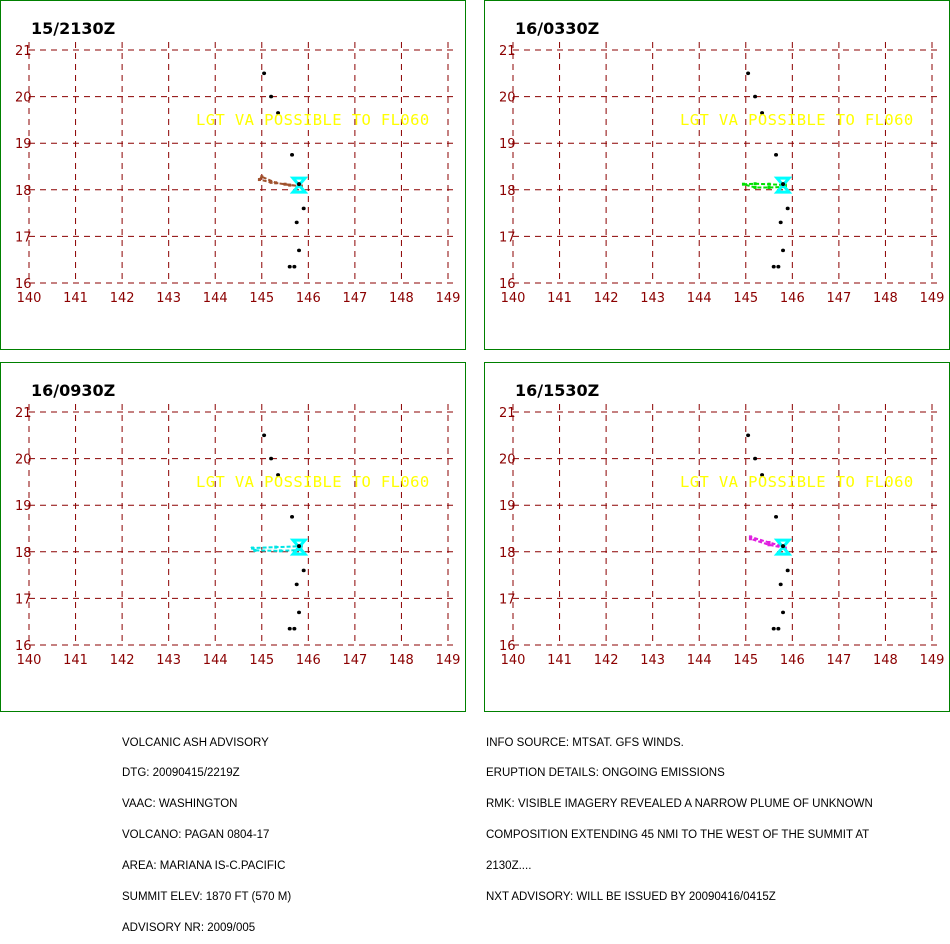 The width and height of the screenshot is (950, 944). Describe the element at coordinates (557, 28) in the screenshot. I see `panel-title: 16/0330Z` at that location.